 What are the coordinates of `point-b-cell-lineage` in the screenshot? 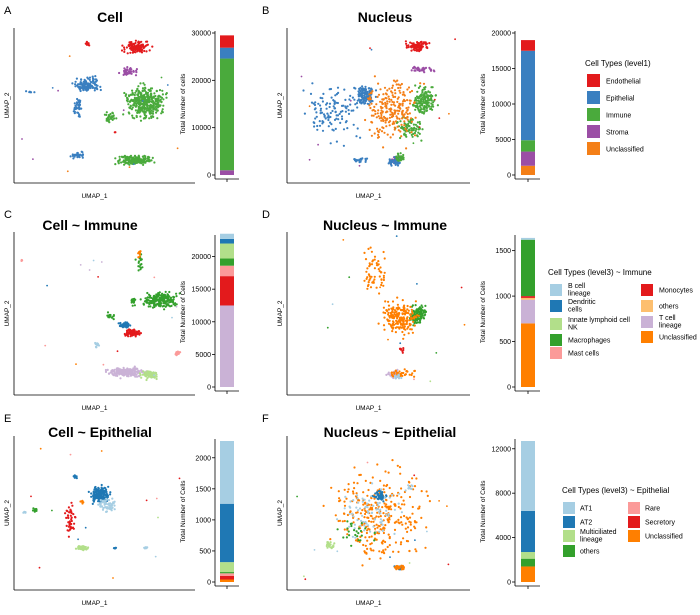 It's located at (96, 347).